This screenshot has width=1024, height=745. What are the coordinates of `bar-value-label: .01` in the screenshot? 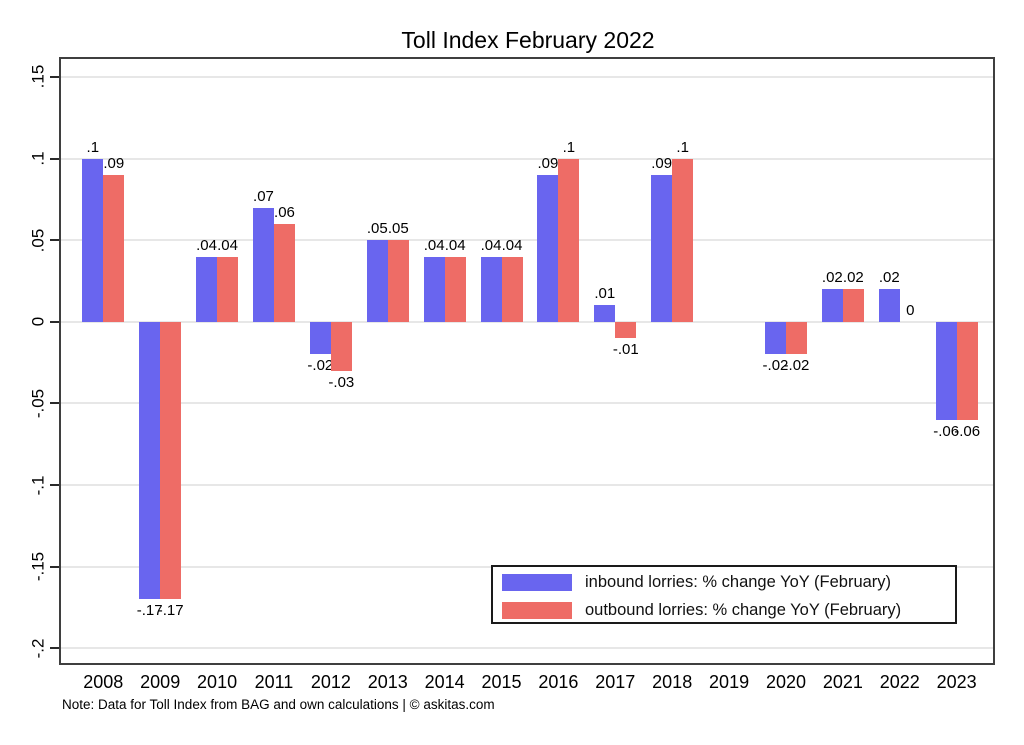 It's located at (605, 294).